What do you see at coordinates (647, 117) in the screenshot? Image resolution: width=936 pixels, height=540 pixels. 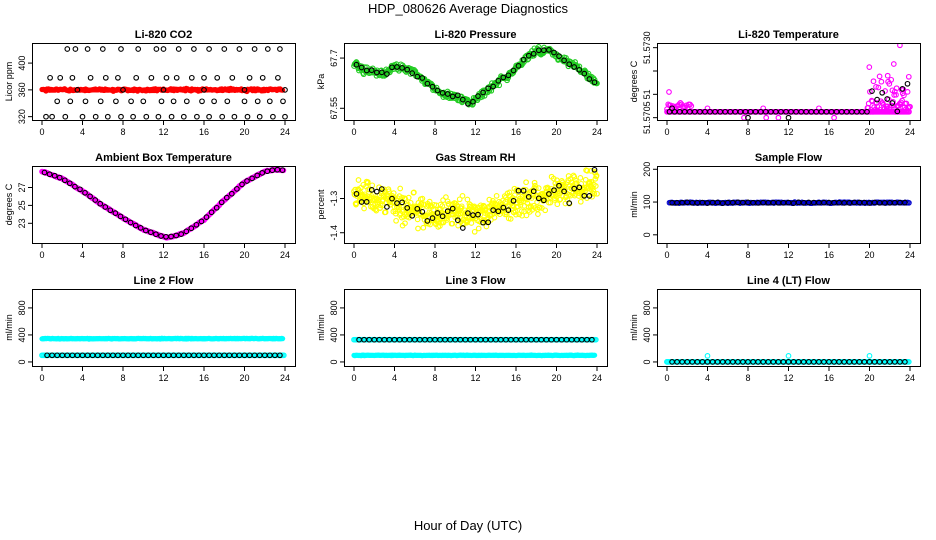 I see `y-tick-label: 51.5705` at bounding box center [647, 117].